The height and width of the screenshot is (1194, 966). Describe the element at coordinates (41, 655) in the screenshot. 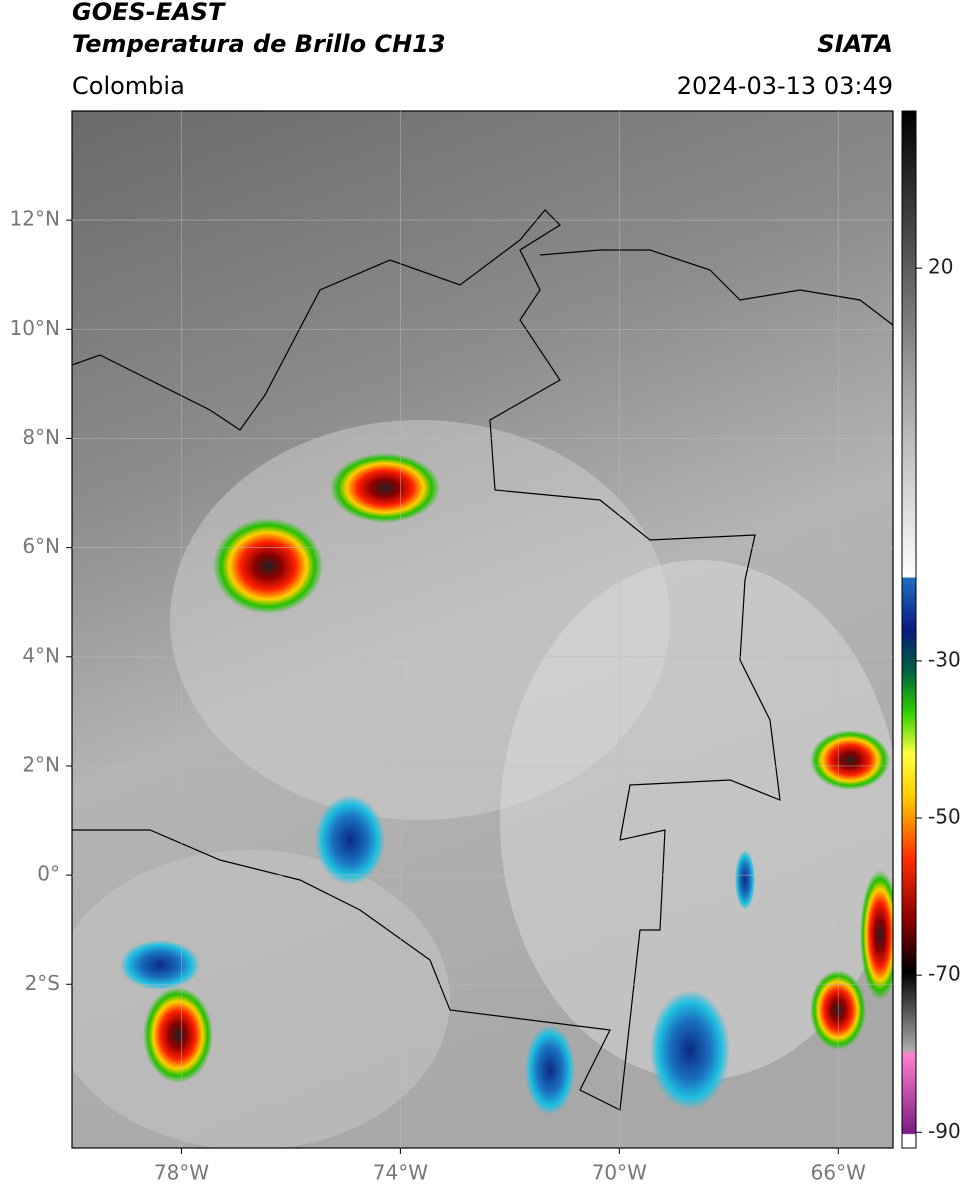

I see `y-tick-label: 4°N` at that location.